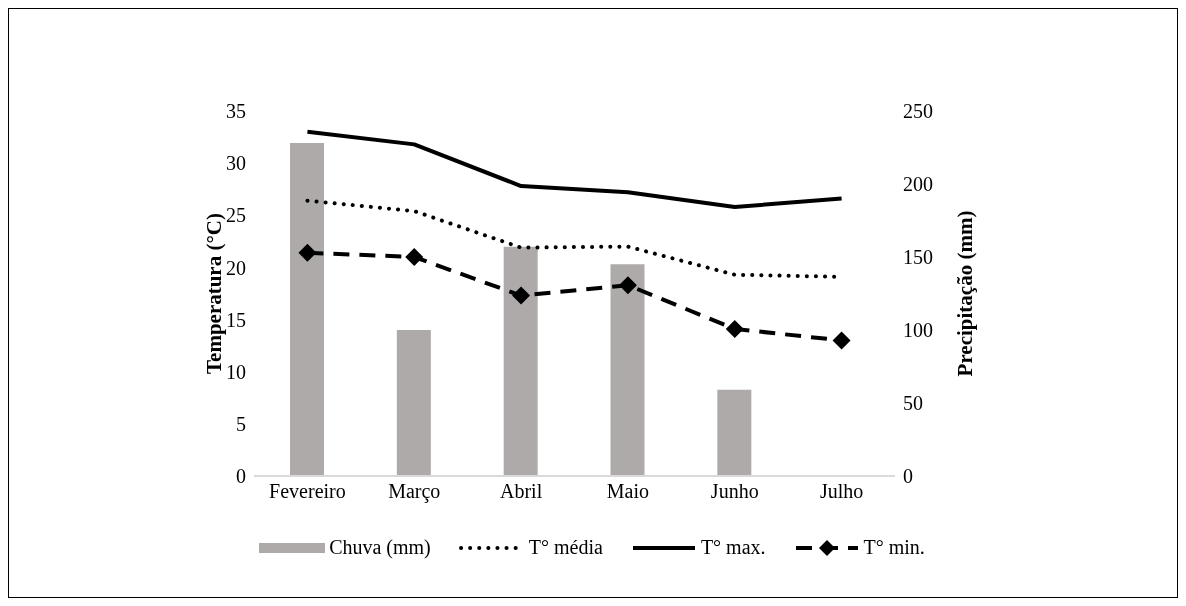 The image size is (1186, 606). Describe the element at coordinates (565, 547) in the screenshot. I see `legend-label: T° média` at that location.